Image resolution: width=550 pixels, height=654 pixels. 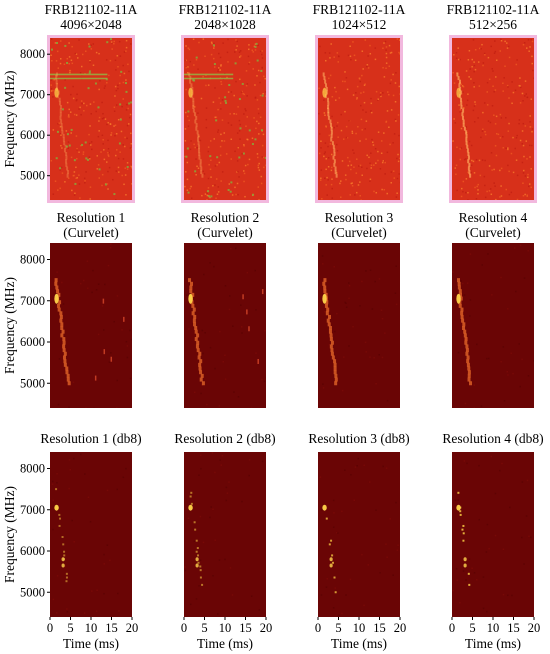 I want to click on y-tick-label: 6000, so click(x=32, y=551).